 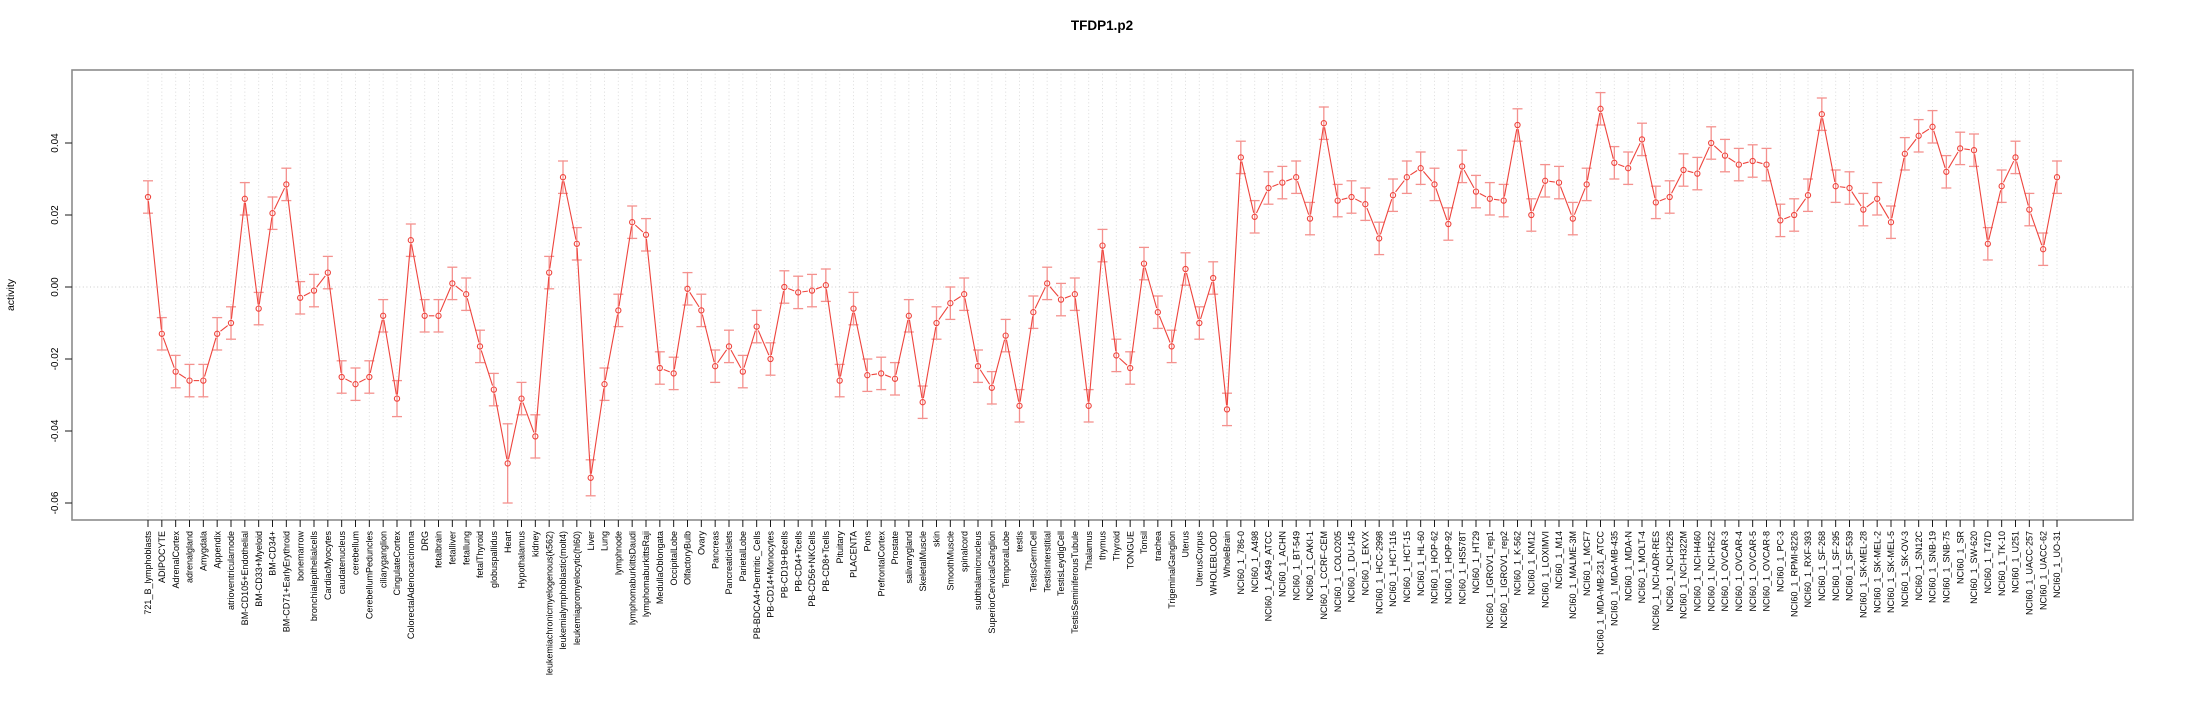 What do you see at coordinates (591, 541) in the screenshot?
I see `x-tick-label: Liver` at bounding box center [591, 541].